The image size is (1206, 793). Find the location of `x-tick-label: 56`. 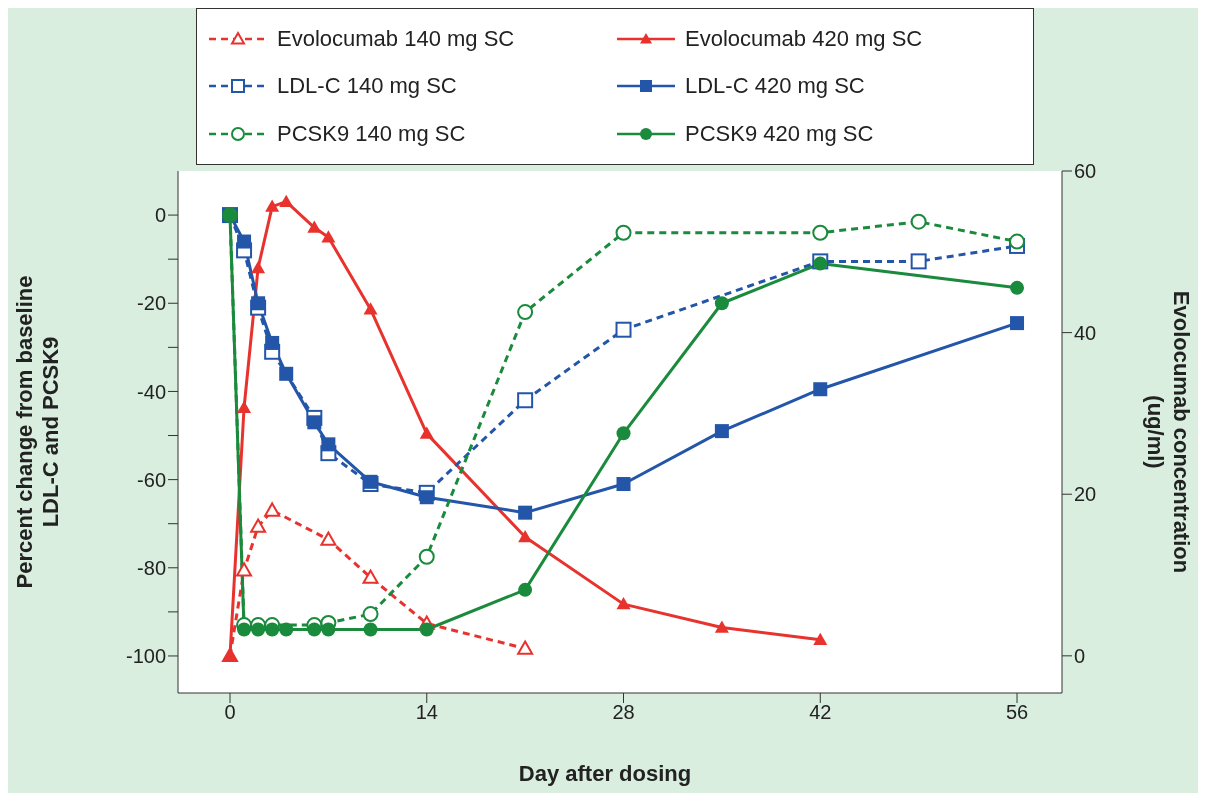

x-tick-label: 56 is located at coordinates (1017, 712).